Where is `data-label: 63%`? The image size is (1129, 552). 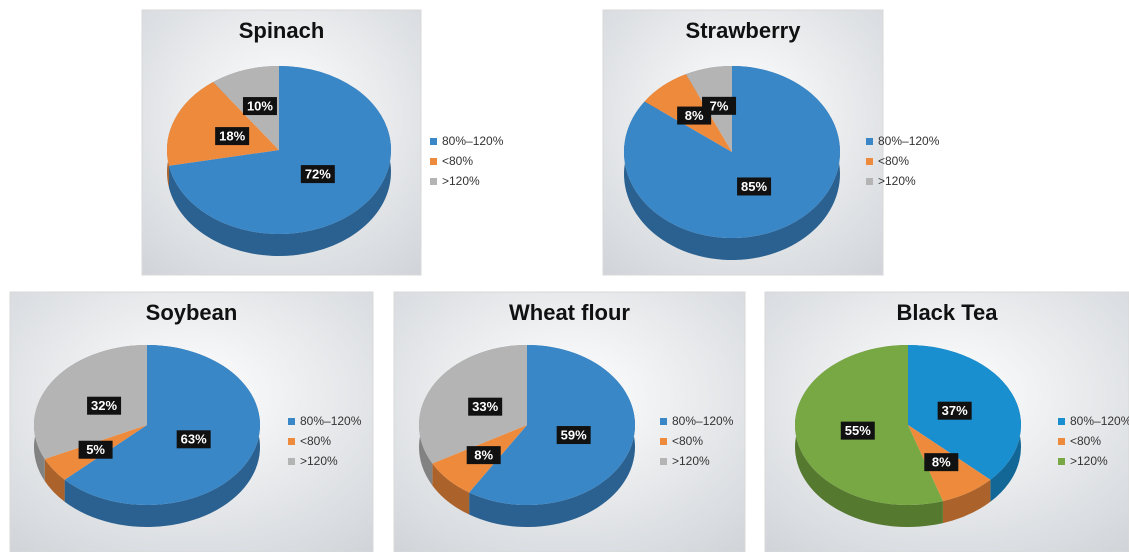 data-label: 63% is located at coordinates (194, 439).